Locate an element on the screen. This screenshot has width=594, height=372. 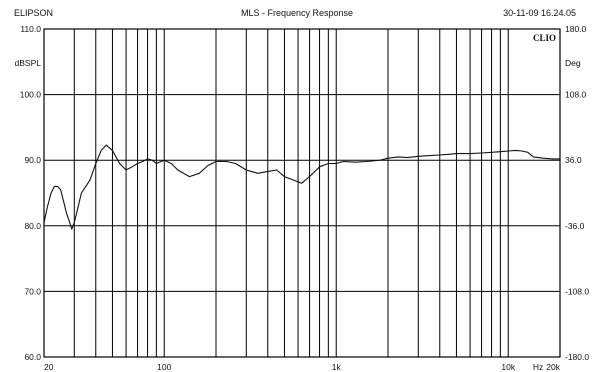
y2-tick-label: -180.0 is located at coordinates (577, 357).